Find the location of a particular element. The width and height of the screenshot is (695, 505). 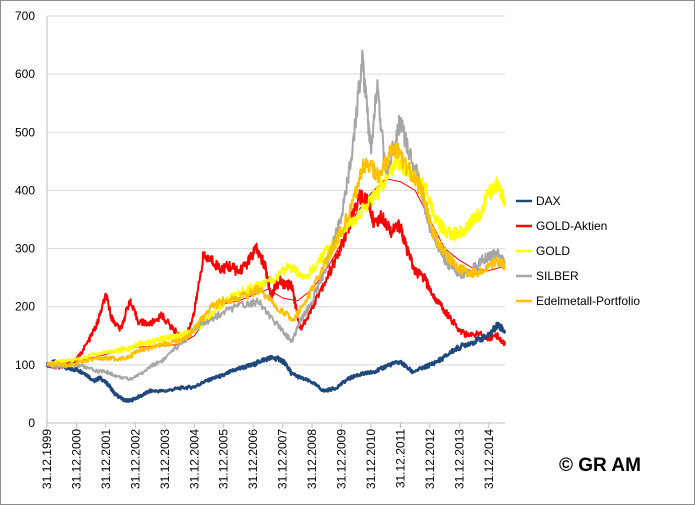

y-tick-label: 600 is located at coordinates (25, 74).